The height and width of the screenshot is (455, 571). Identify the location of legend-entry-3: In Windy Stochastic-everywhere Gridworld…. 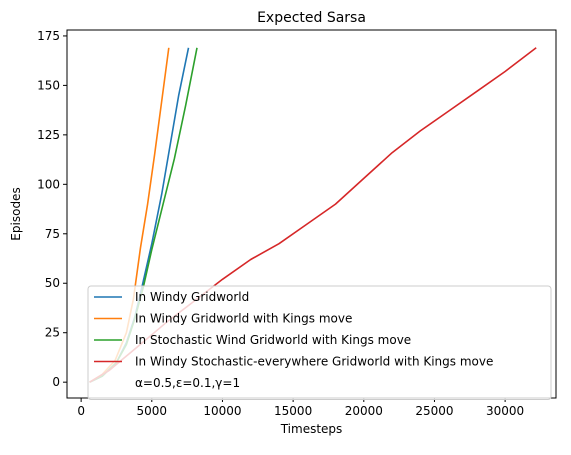
(314, 362).